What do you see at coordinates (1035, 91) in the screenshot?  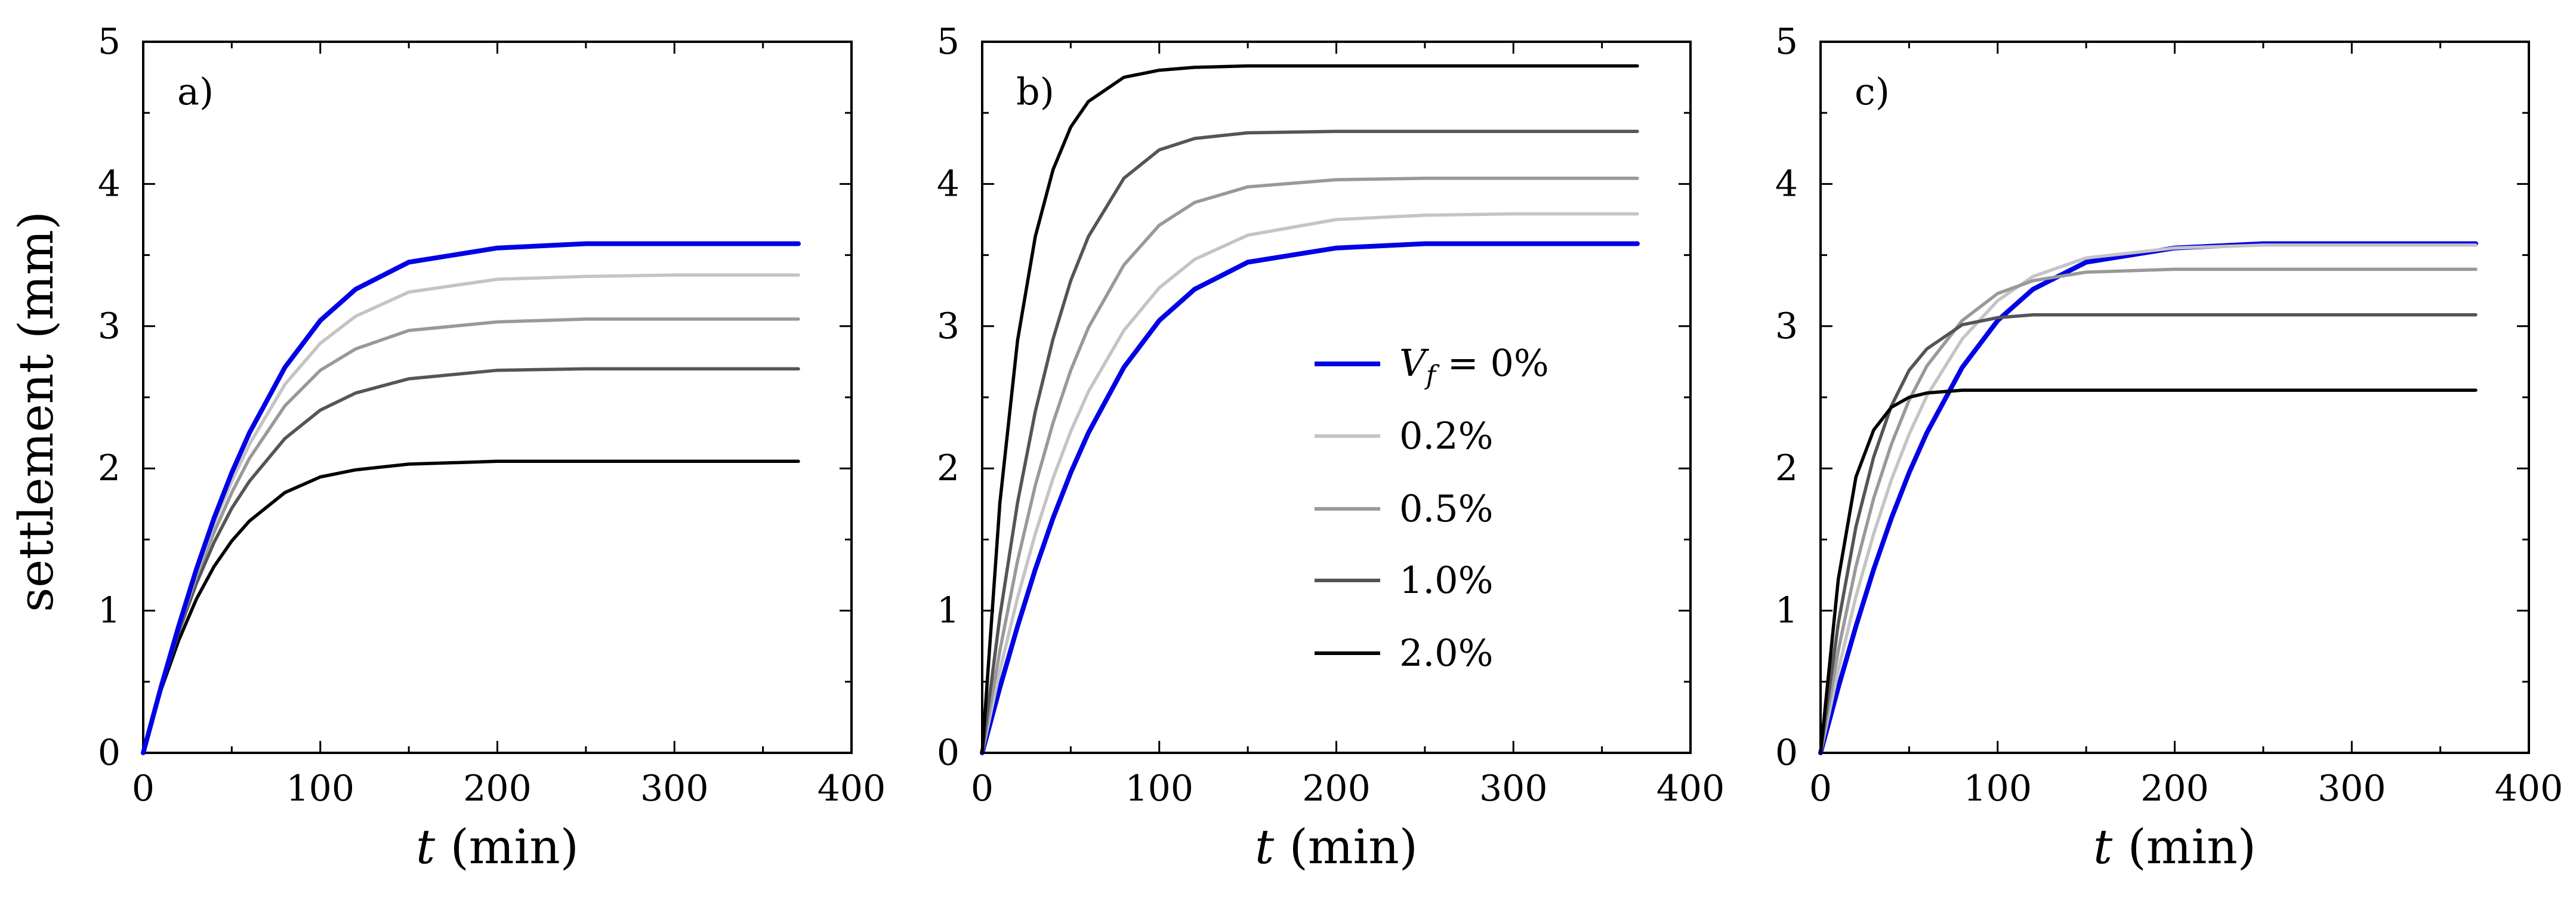 I see `panel-label: b)` at bounding box center [1035, 91].